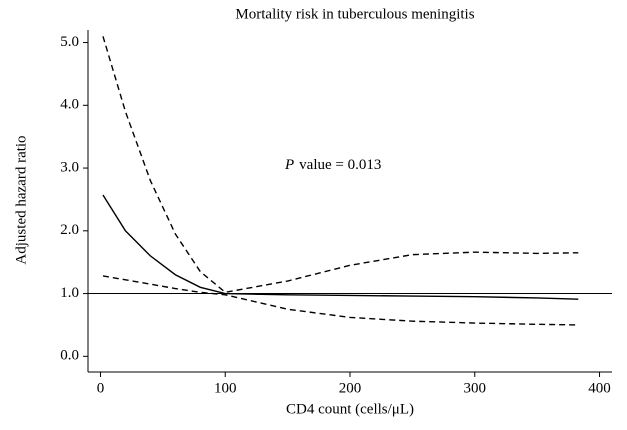 This screenshot has width=627, height=430. What do you see at coordinates (69, 105) in the screenshot?
I see `y-tick-label: 4.0` at bounding box center [69, 105].